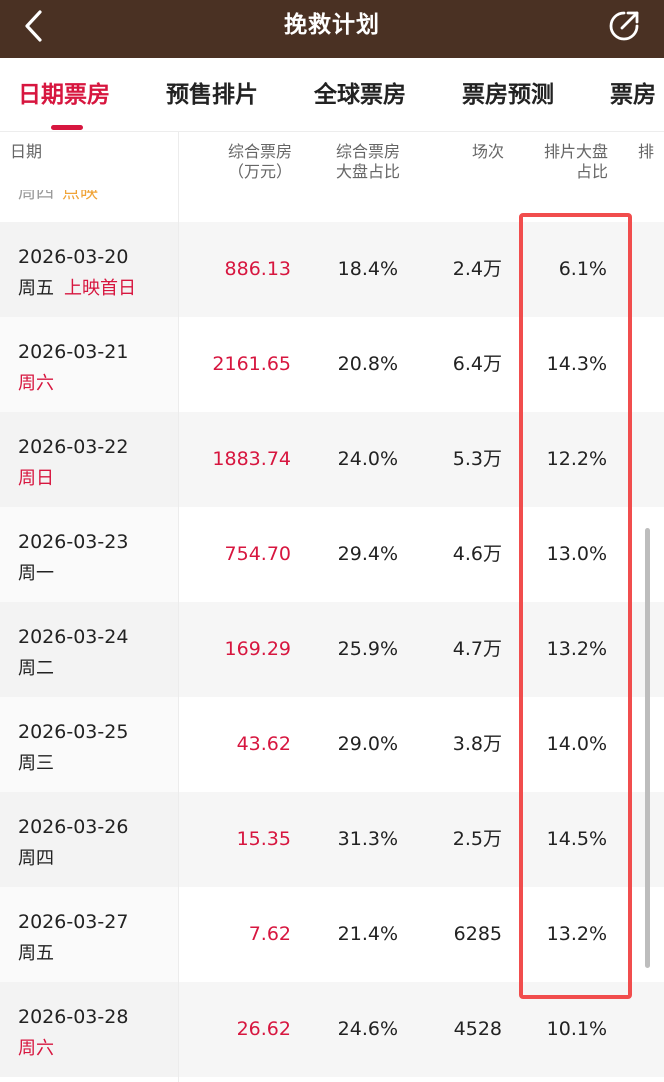 This screenshot has width=664, height=1082. Describe the element at coordinates (477, 1029) in the screenshot. I see `row-shows: 4528` at that location.